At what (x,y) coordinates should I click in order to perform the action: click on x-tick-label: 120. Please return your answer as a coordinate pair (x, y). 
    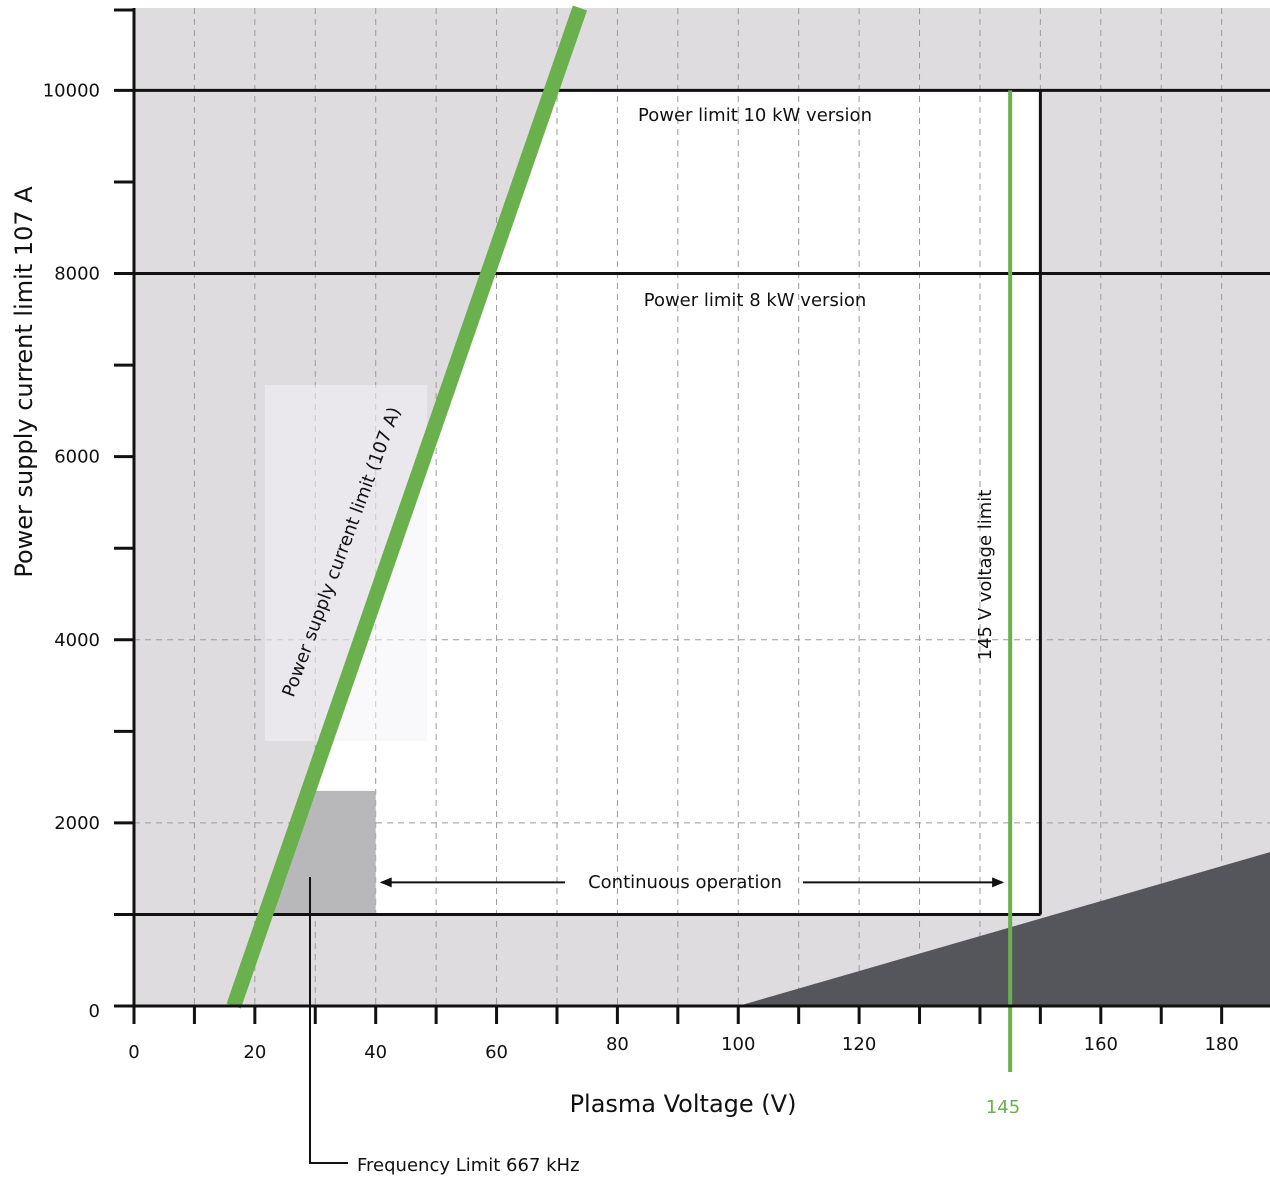
    Looking at the image, I should click on (859, 1044).